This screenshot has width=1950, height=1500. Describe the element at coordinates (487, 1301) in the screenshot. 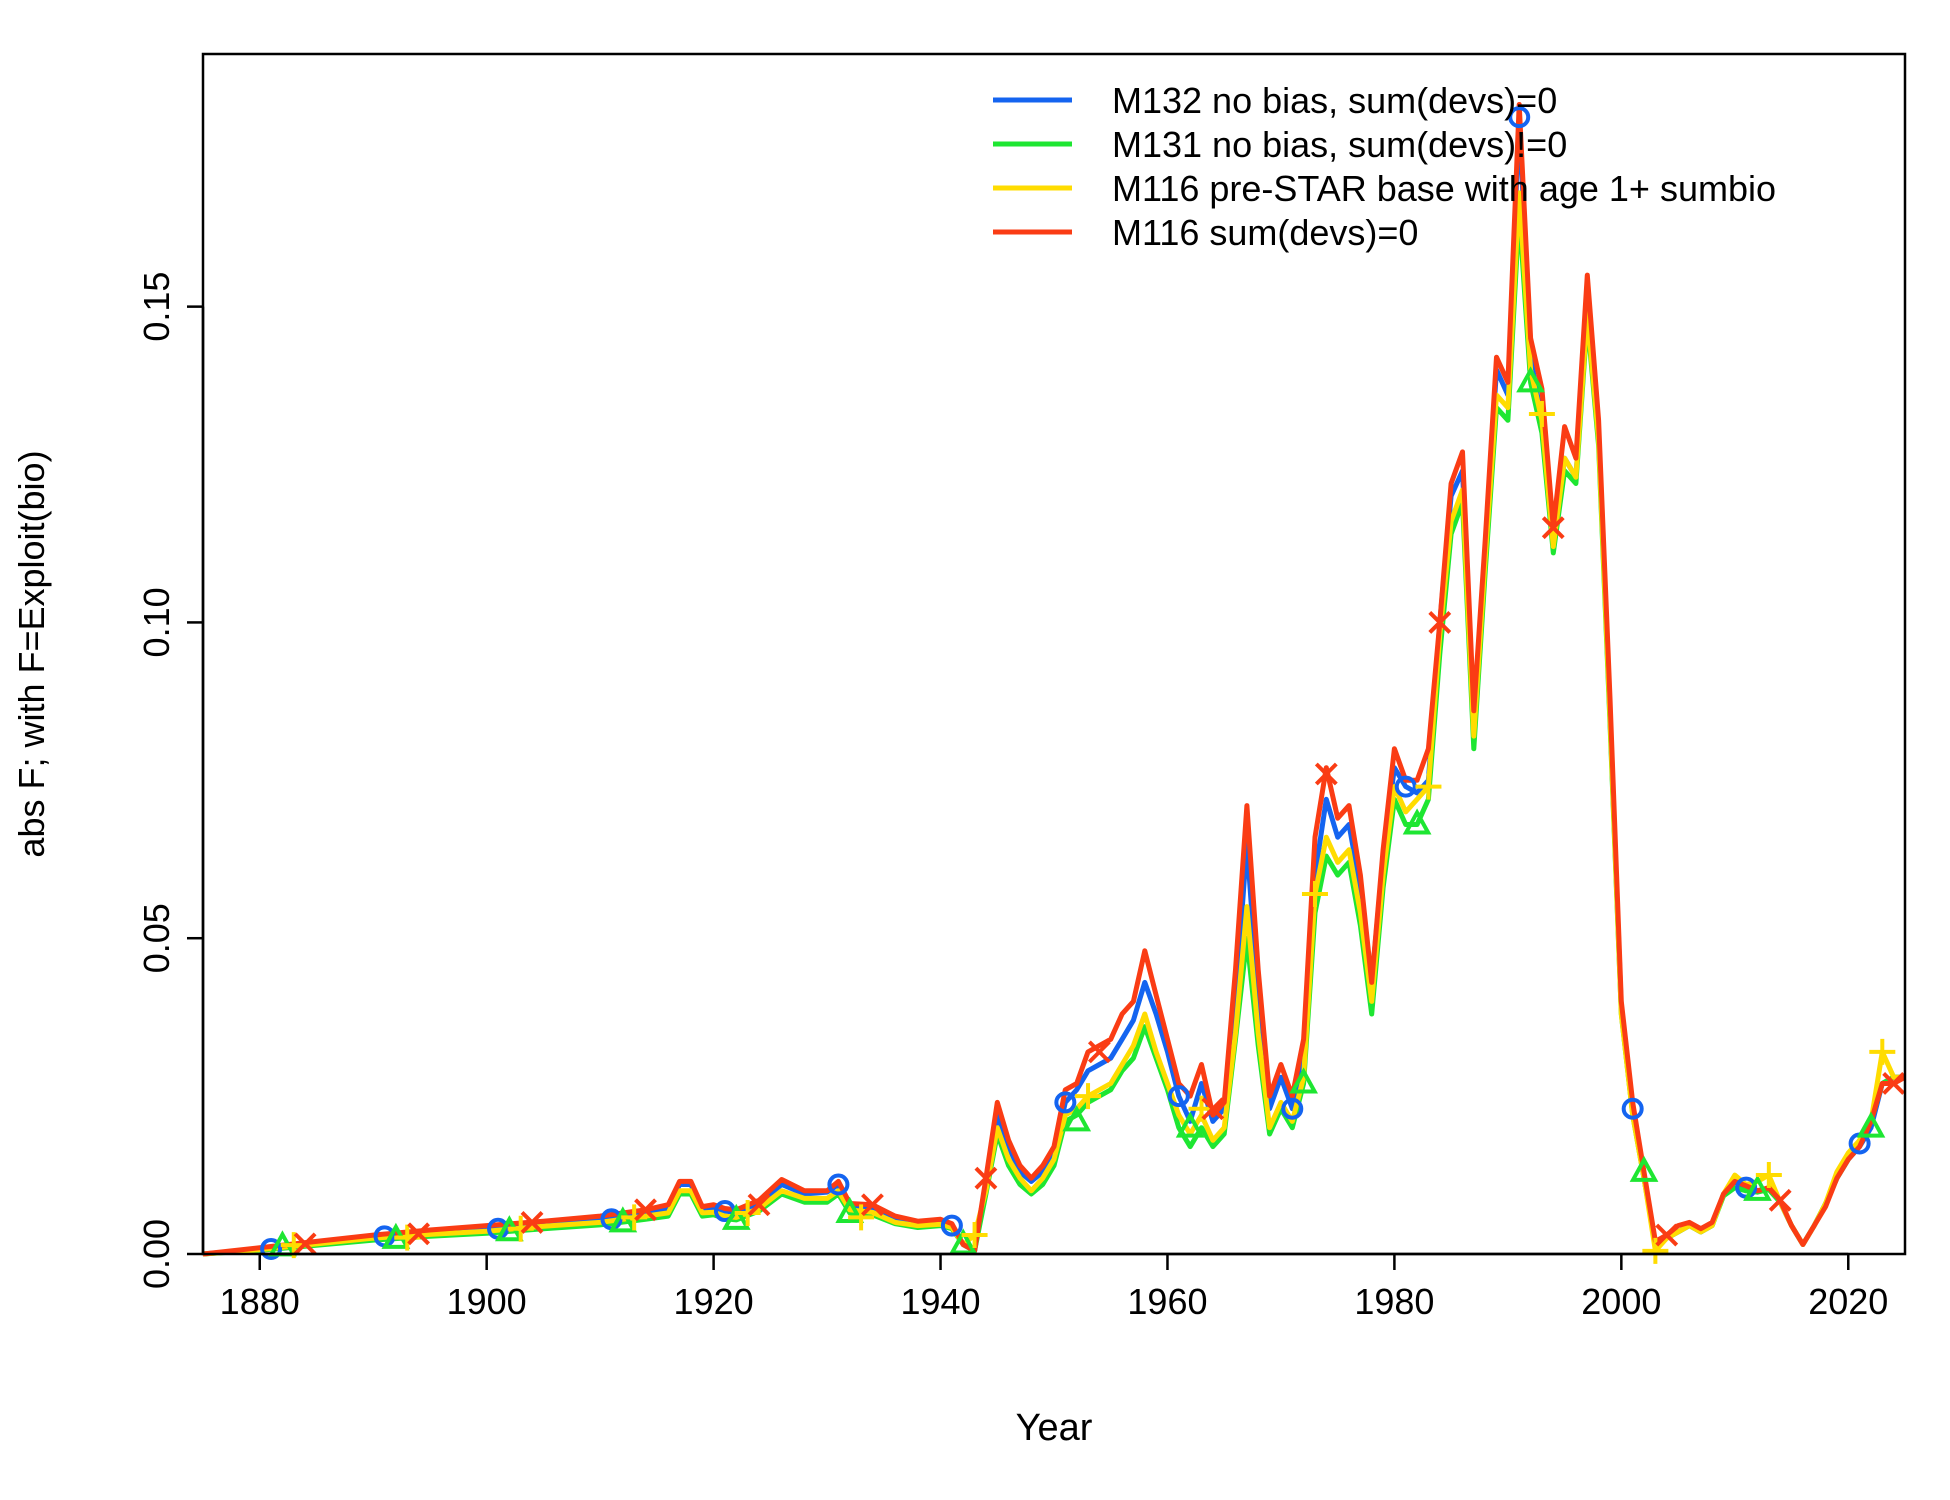

I see `x-tick-label: 1900` at that location.